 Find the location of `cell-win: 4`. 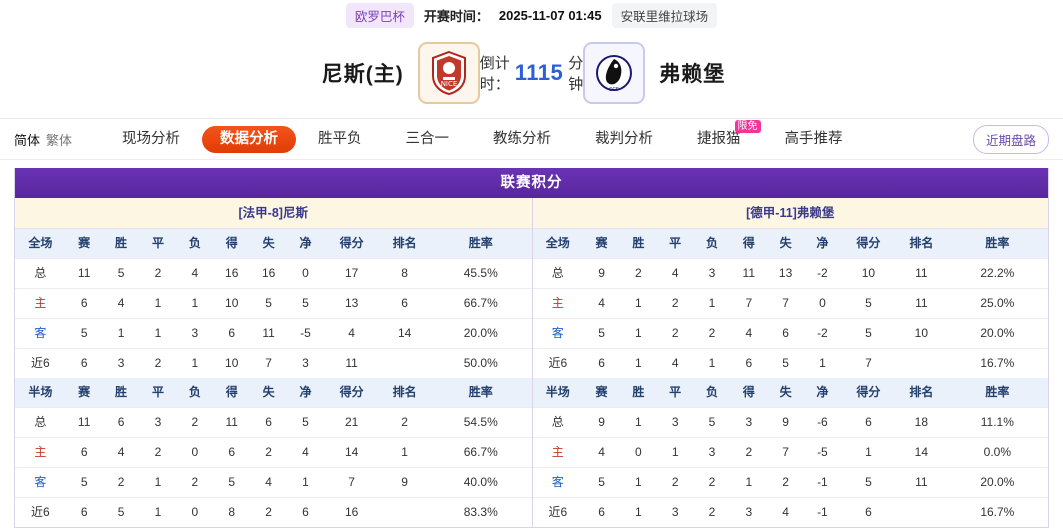

cell-win: 4 is located at coordinates (121, 303).